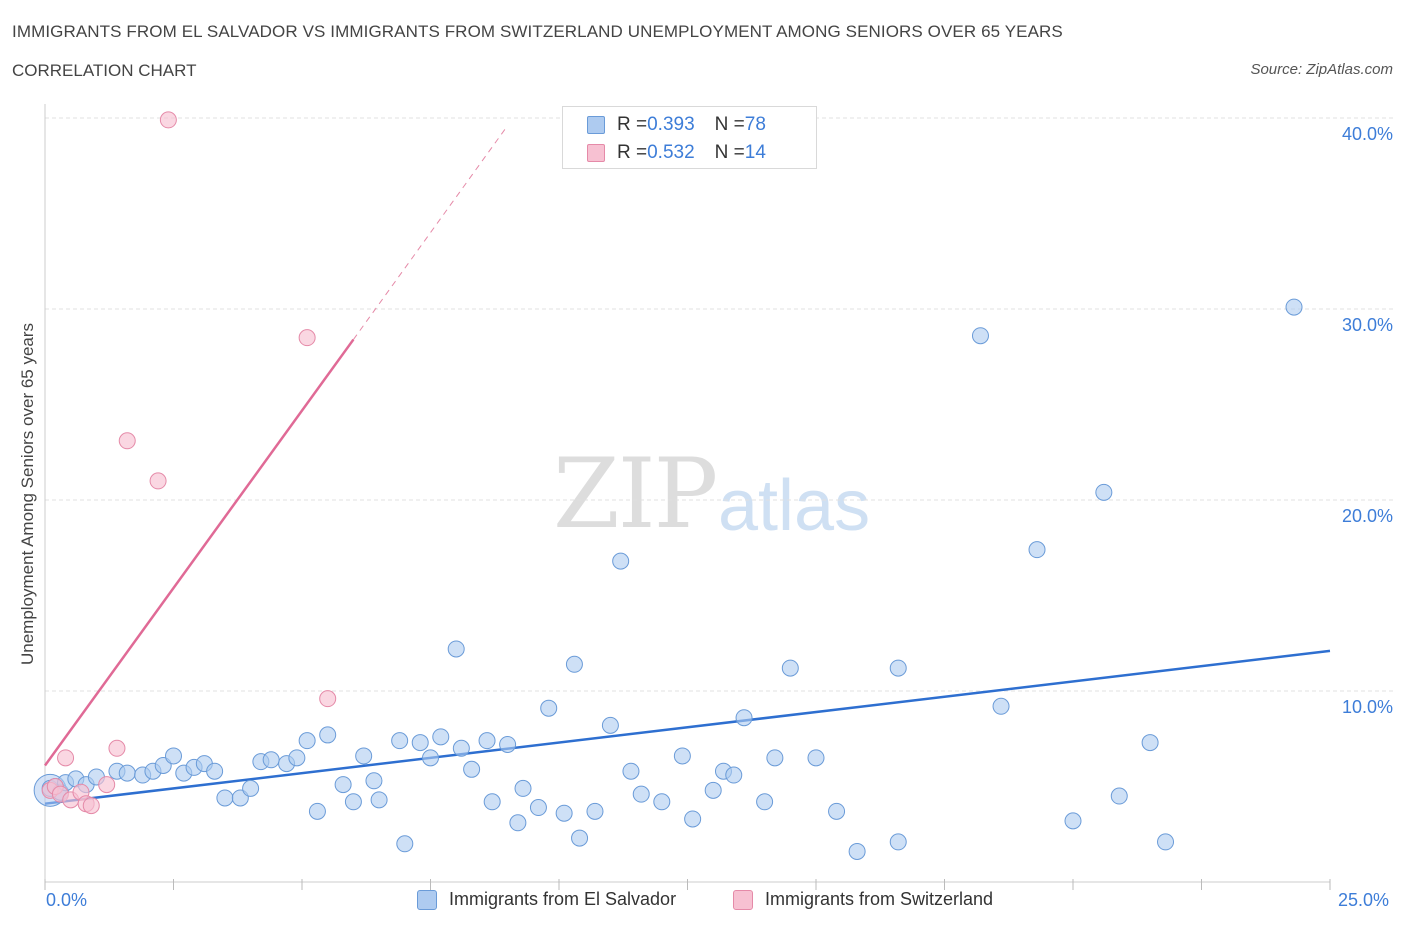 The width and height of the screenshot is (1406, 930). What do you see at coordinates (427, 899) in the screenshot?
I see `bottom-legend-swatch-blue` at bounding box center [427, 899].